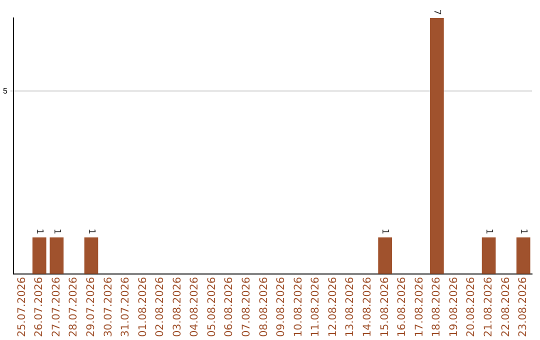  Describe the element at coordinates (212, 307) in the screenshot. I see `x-tick-label: 05.08.2026` at that location.